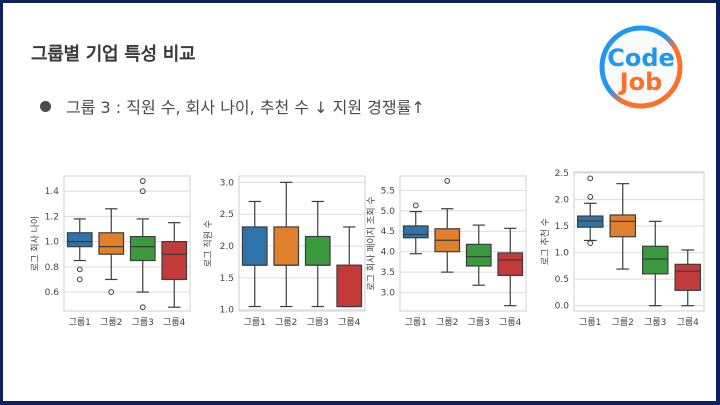 The width and height of the screenshot is (720, 405). I want to click on y-axis-label: 로그 추천 수, so click(545, 241).